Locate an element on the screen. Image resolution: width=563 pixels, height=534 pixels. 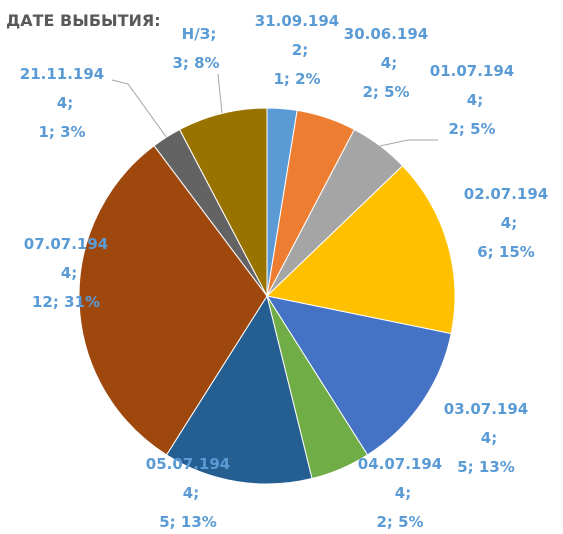
chart-title: ДАТЕ ВЫБЫТИЯ: is located at coordinates (83, 20).